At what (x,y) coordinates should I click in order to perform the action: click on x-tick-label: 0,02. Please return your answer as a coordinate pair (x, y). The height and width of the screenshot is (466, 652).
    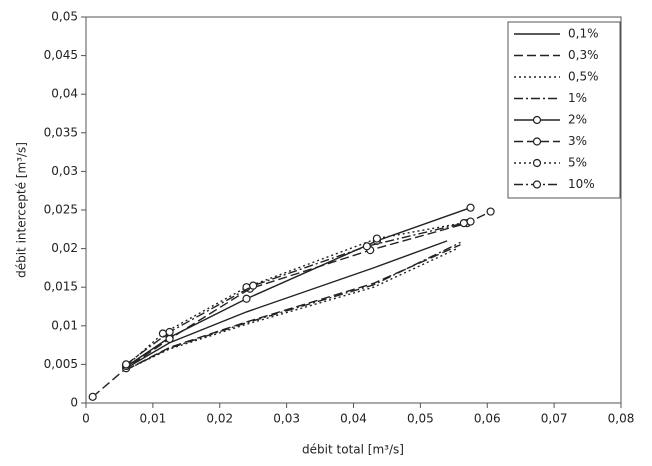
    Looking at the image, I should click on (219, 419).